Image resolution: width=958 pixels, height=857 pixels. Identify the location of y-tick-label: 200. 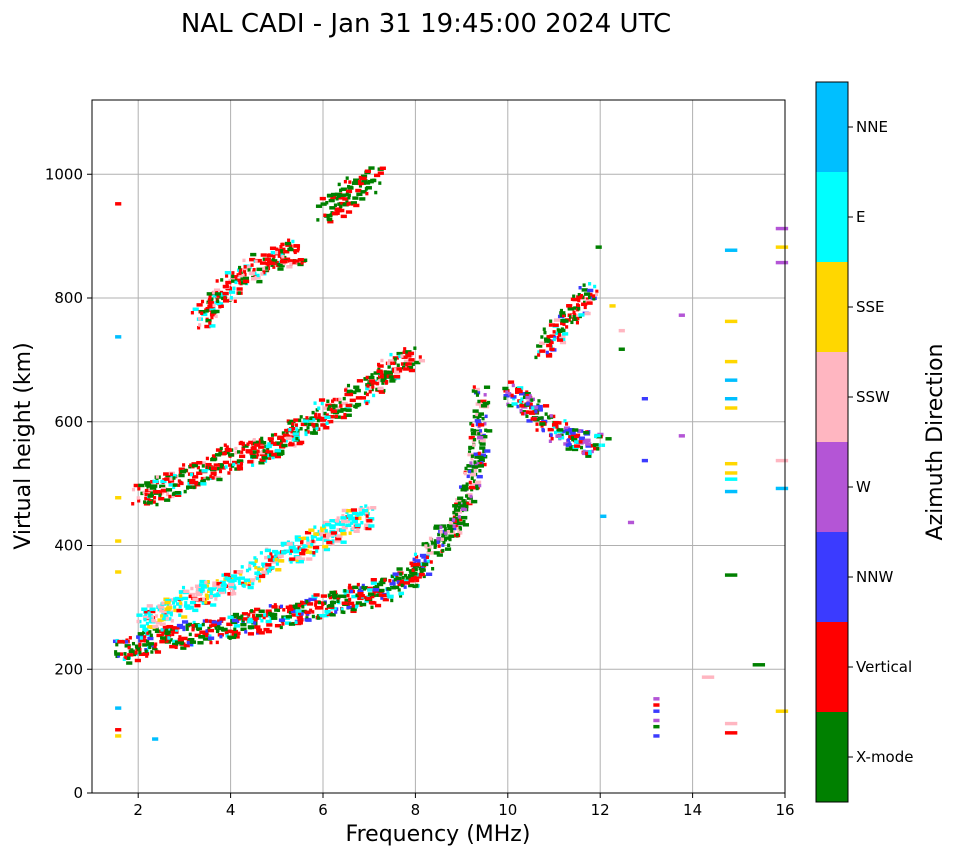
(68, 669).